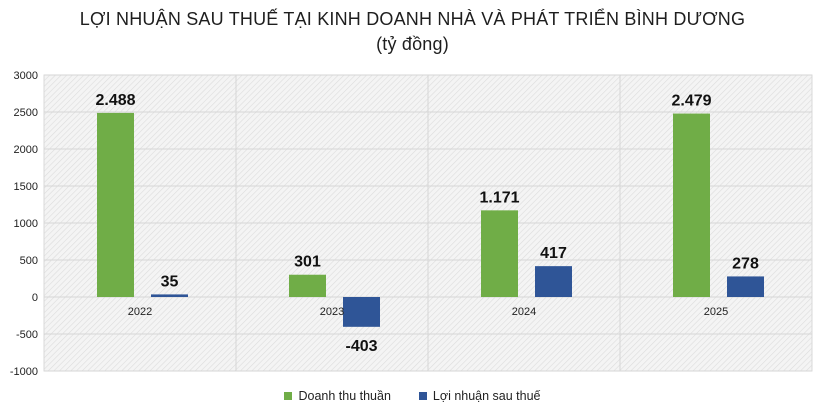 The width and height of the screenshot is (825, 415). What do you see at coordinates (691, 101) in the screenshot?
I see `data-label: 2.479` at bounding box center [691, 101].